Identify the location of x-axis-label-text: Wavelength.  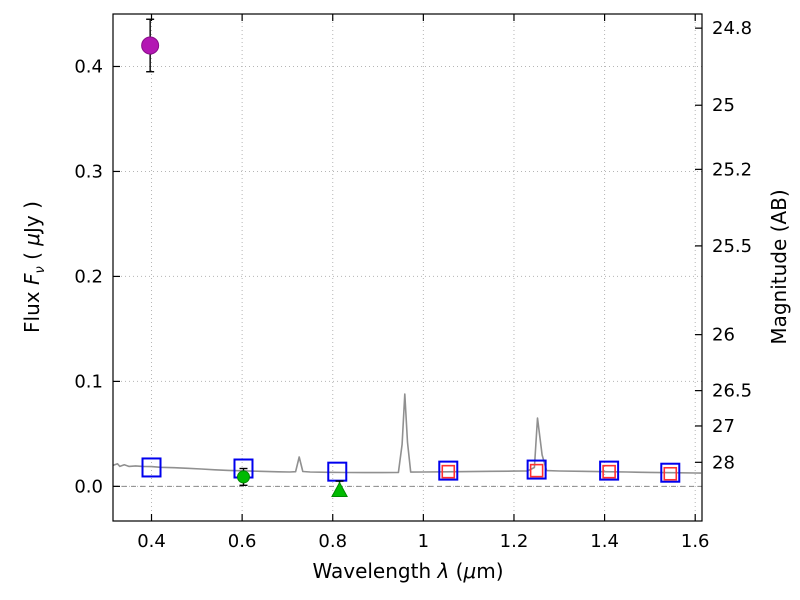
(375, 571).